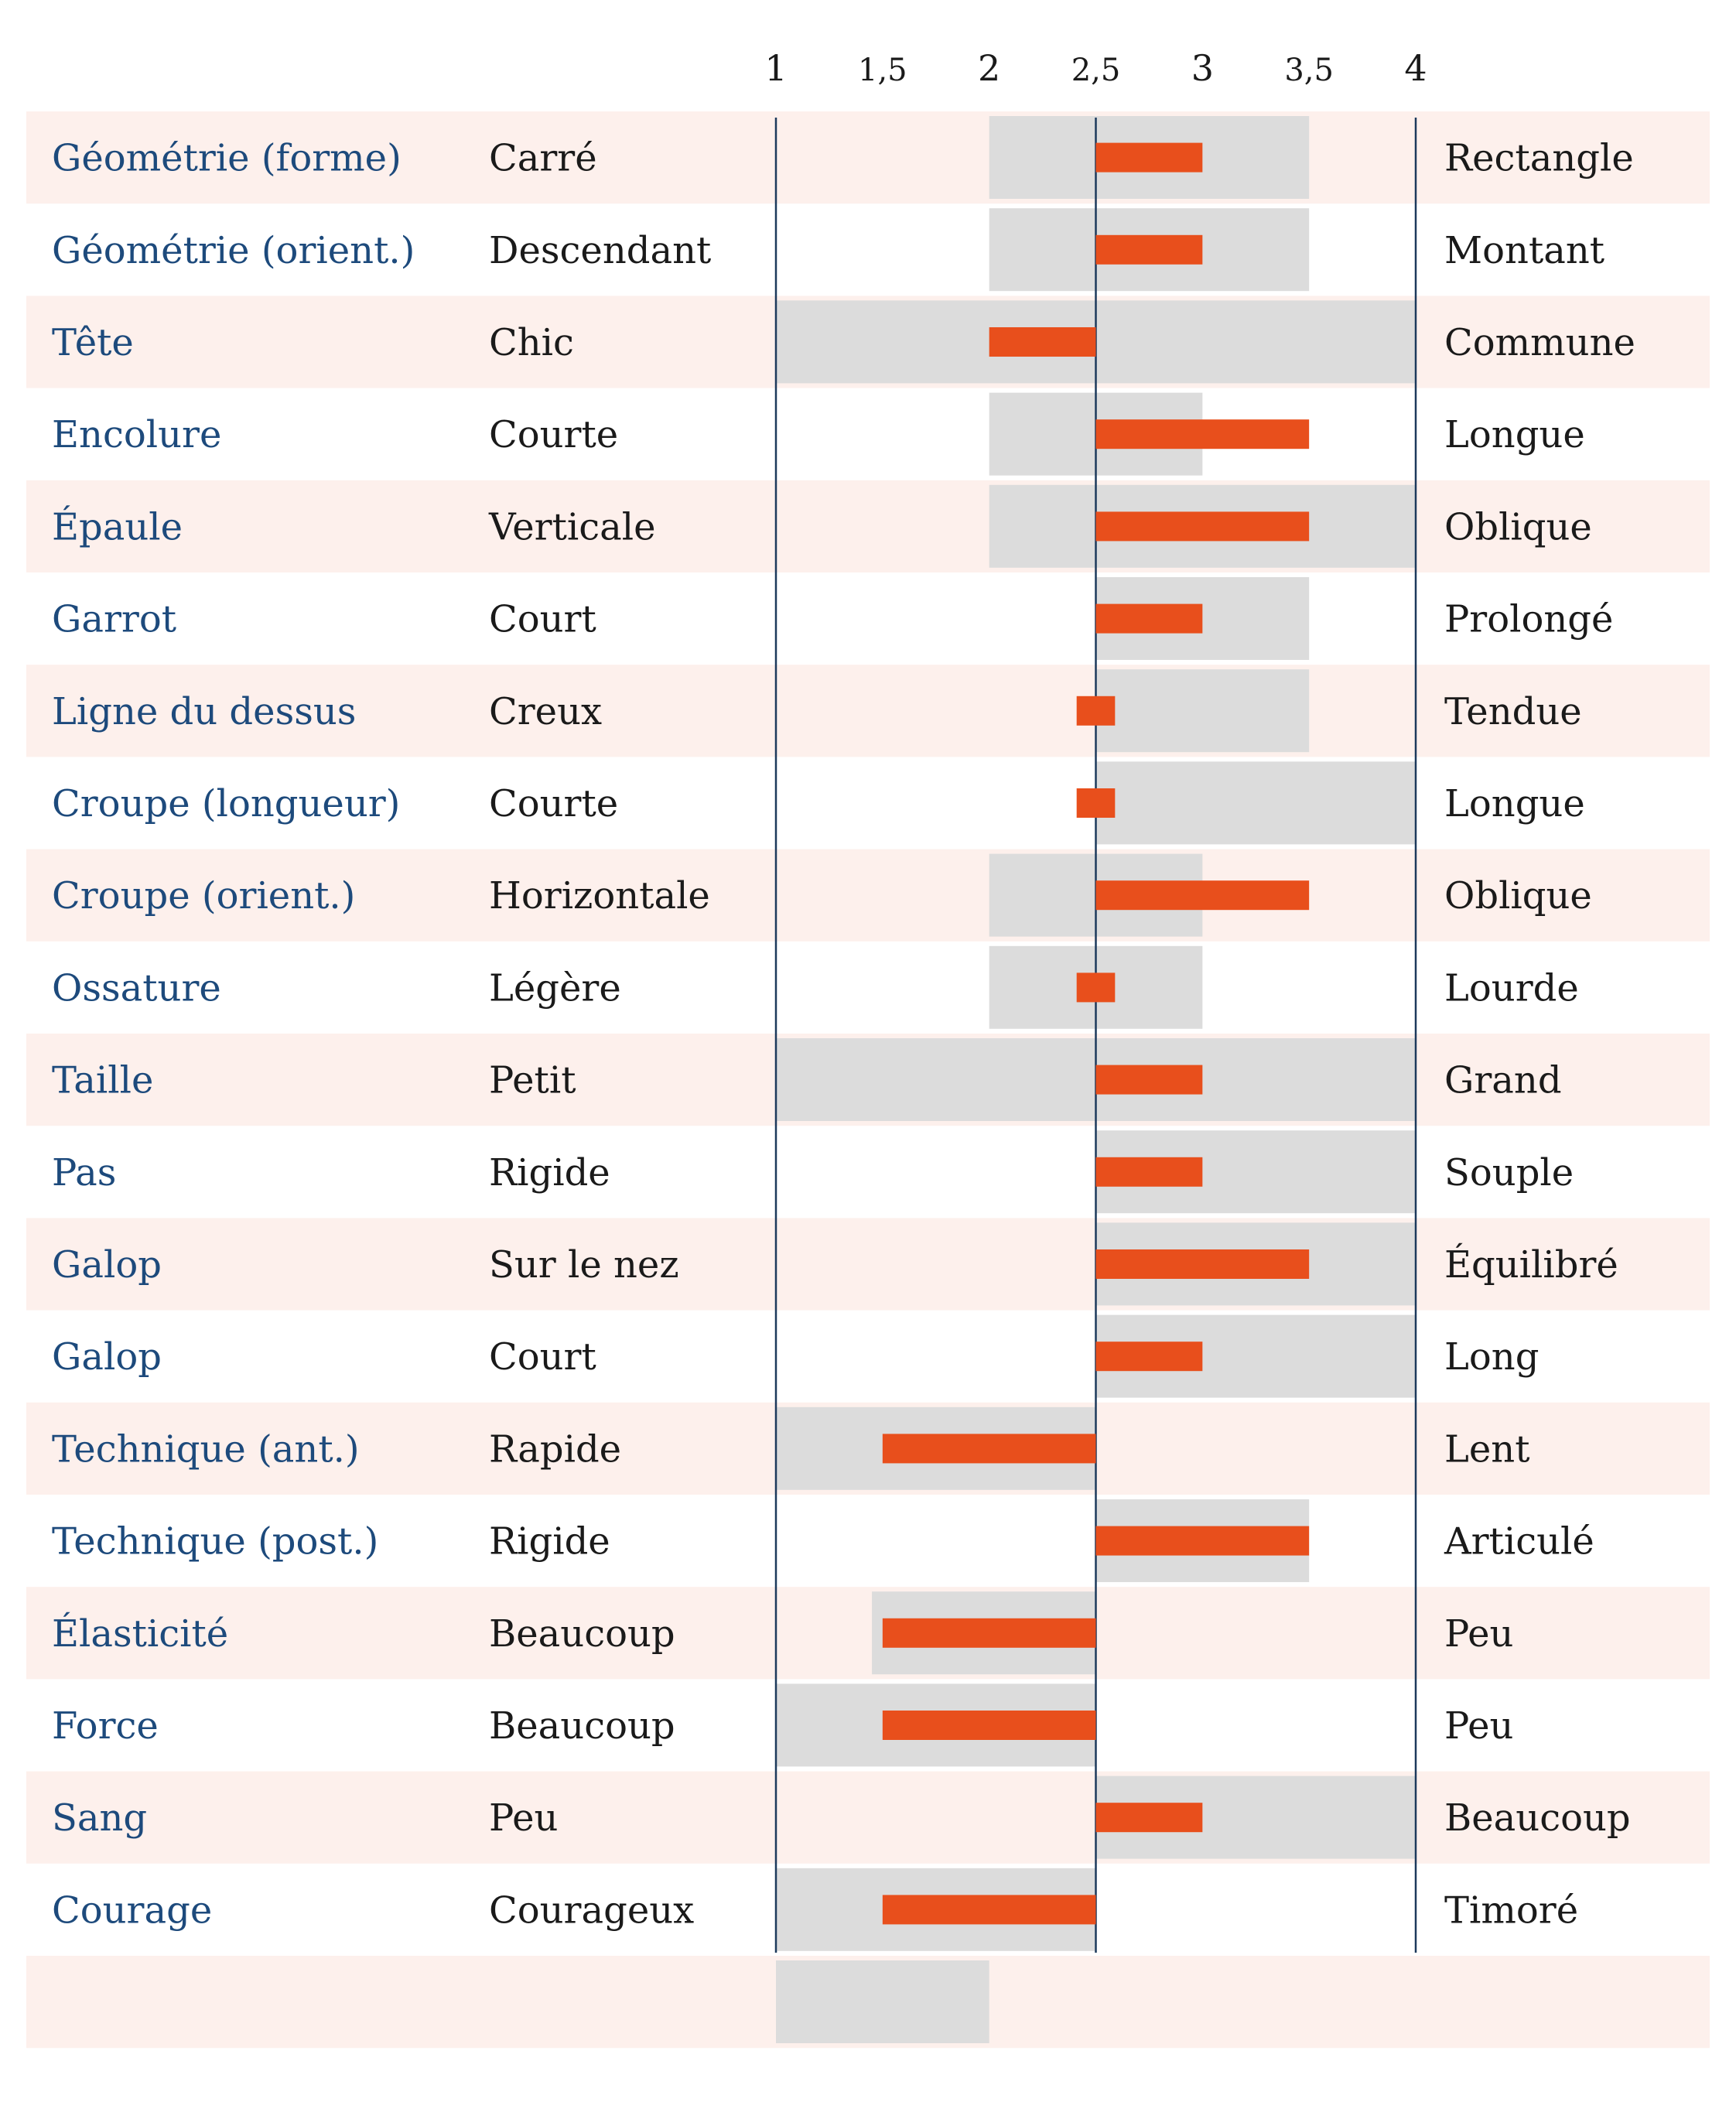  I want to click on left-pole-label: Courageux, so click(591, 1910).